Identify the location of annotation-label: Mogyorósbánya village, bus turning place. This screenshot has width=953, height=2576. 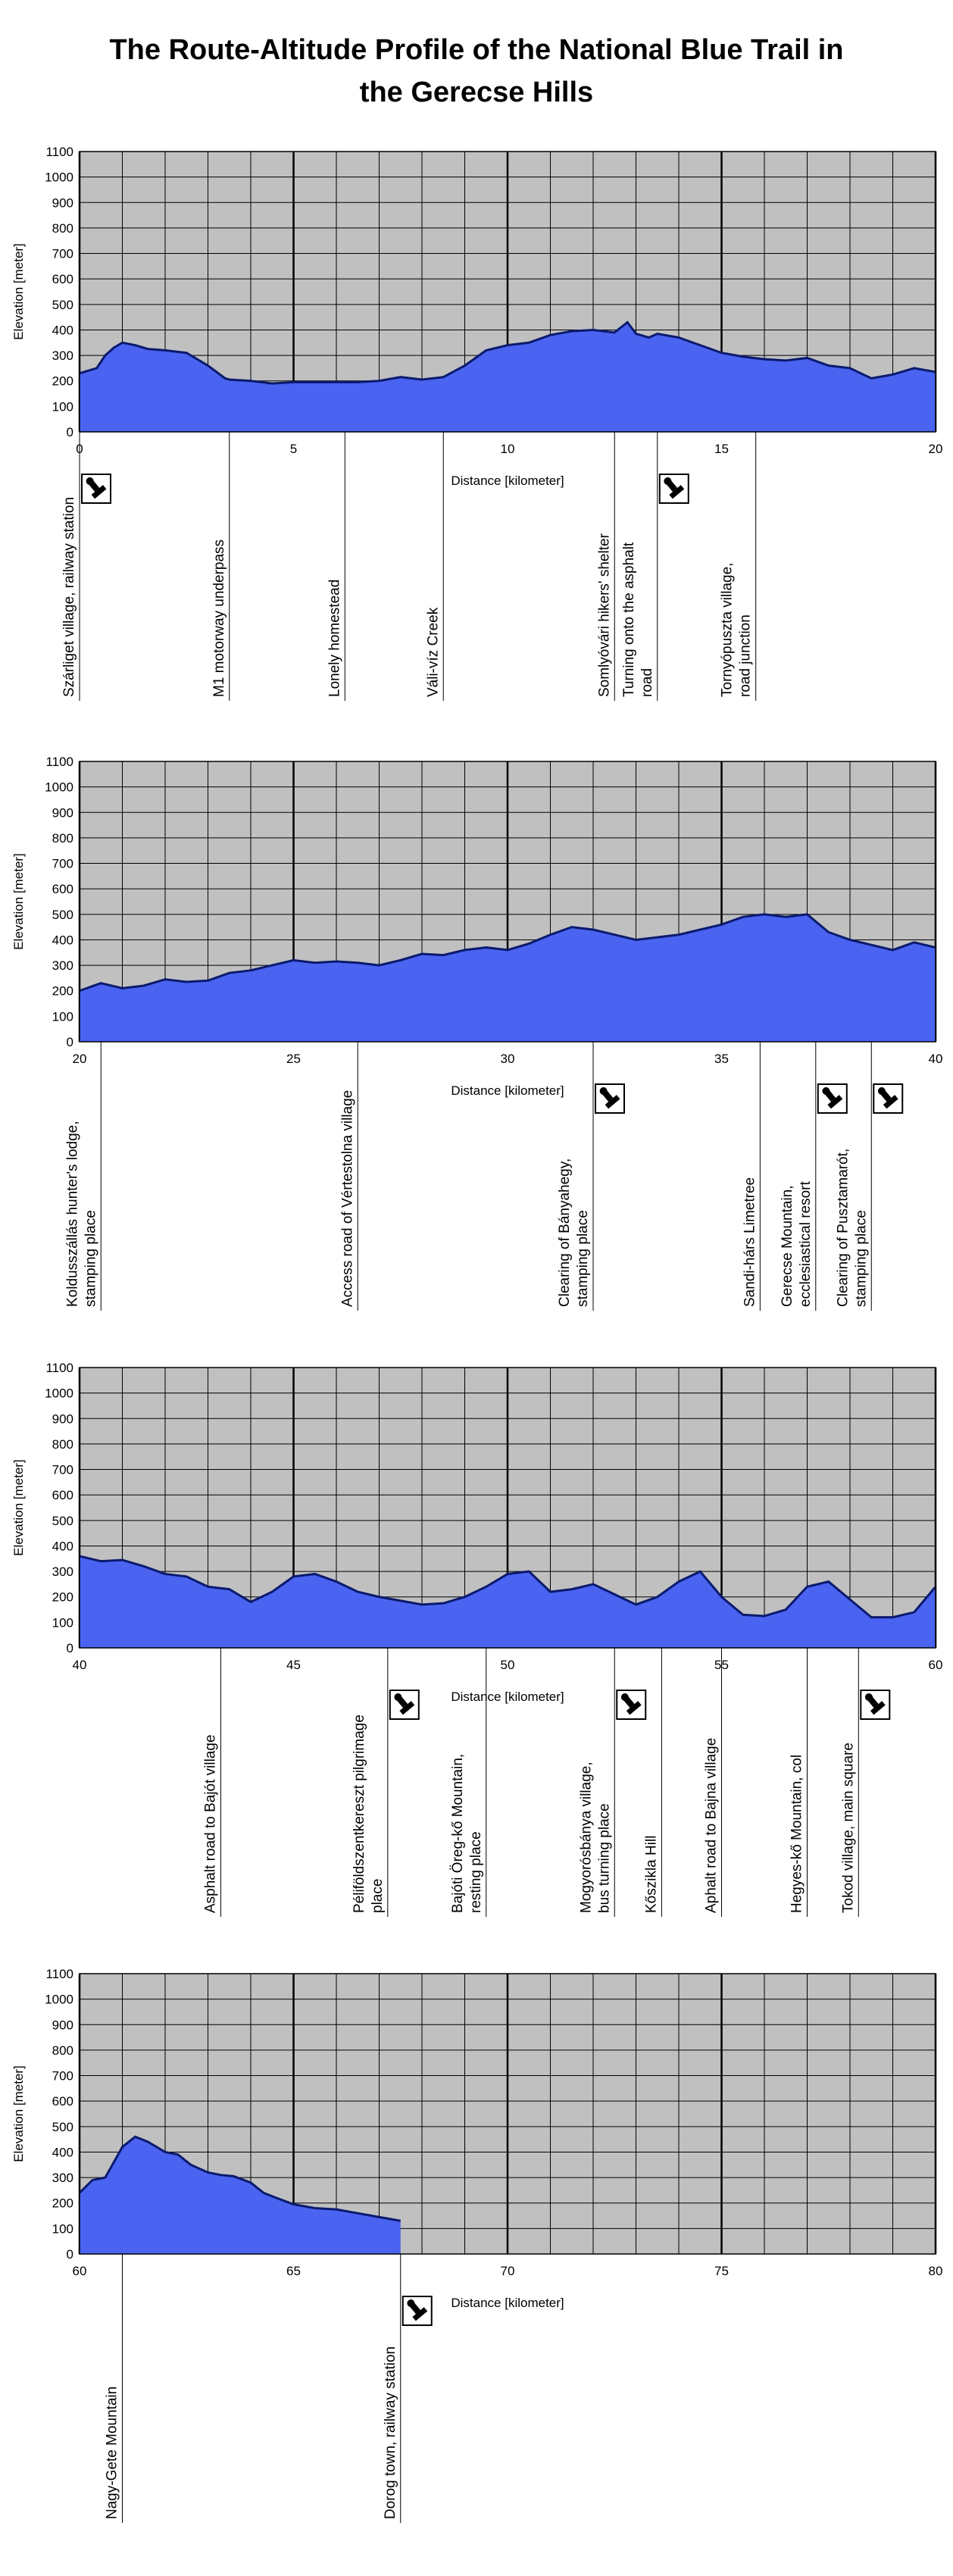
(595, 1838).